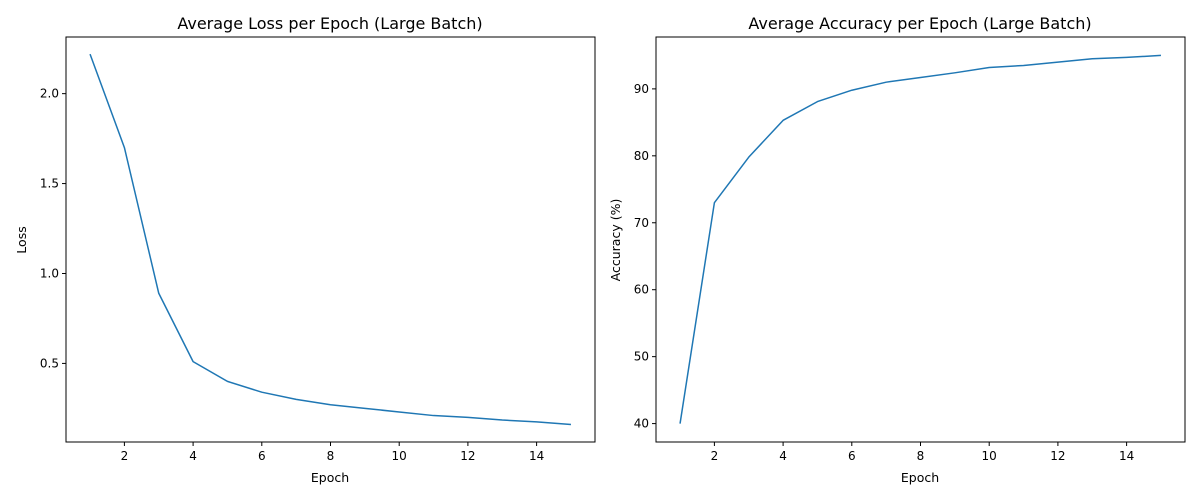  I want to click on y-tick-label: 70, so click(641, 223).